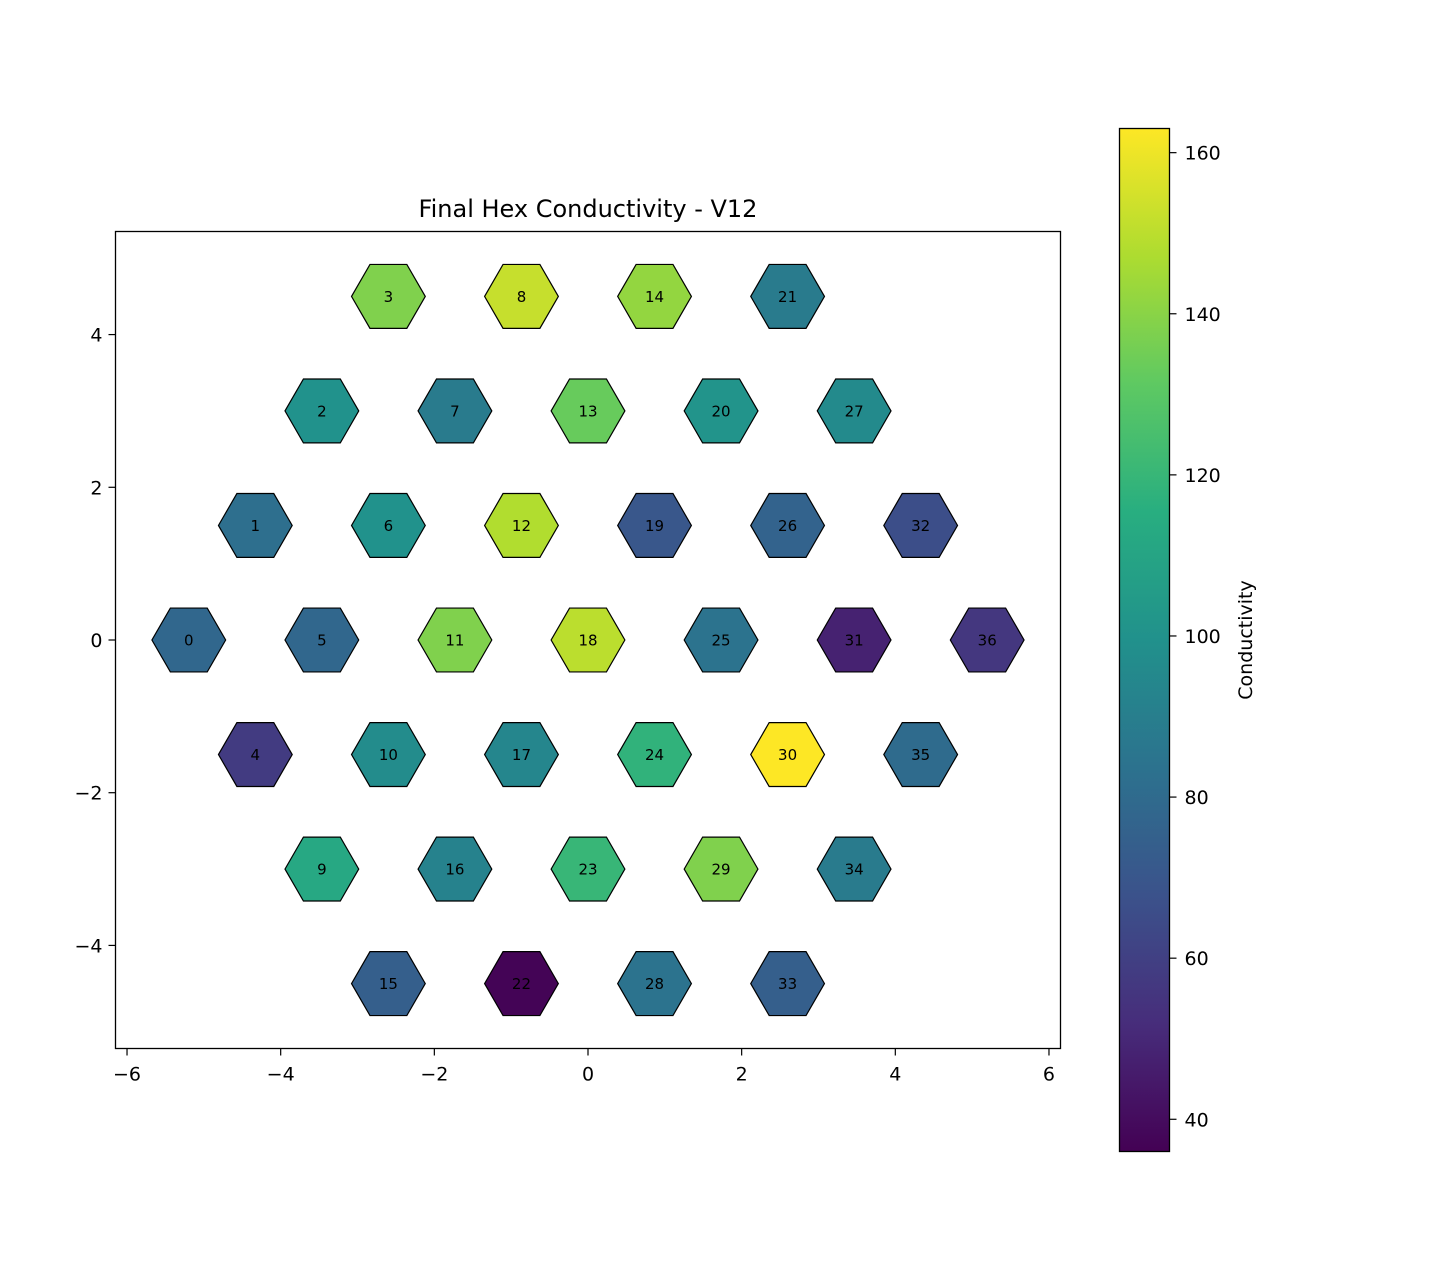  Describe the element at coordinates (1203, 315) in the screenshot. I see `colorbar-tick-label: 140` at that location.